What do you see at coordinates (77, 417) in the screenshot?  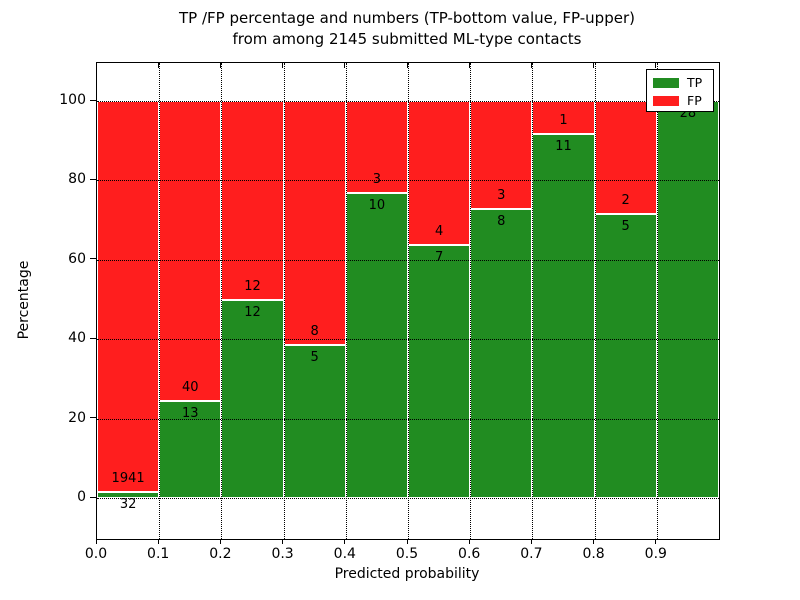 I see `y-tick-label: 20` at bounding box center [77, 417].